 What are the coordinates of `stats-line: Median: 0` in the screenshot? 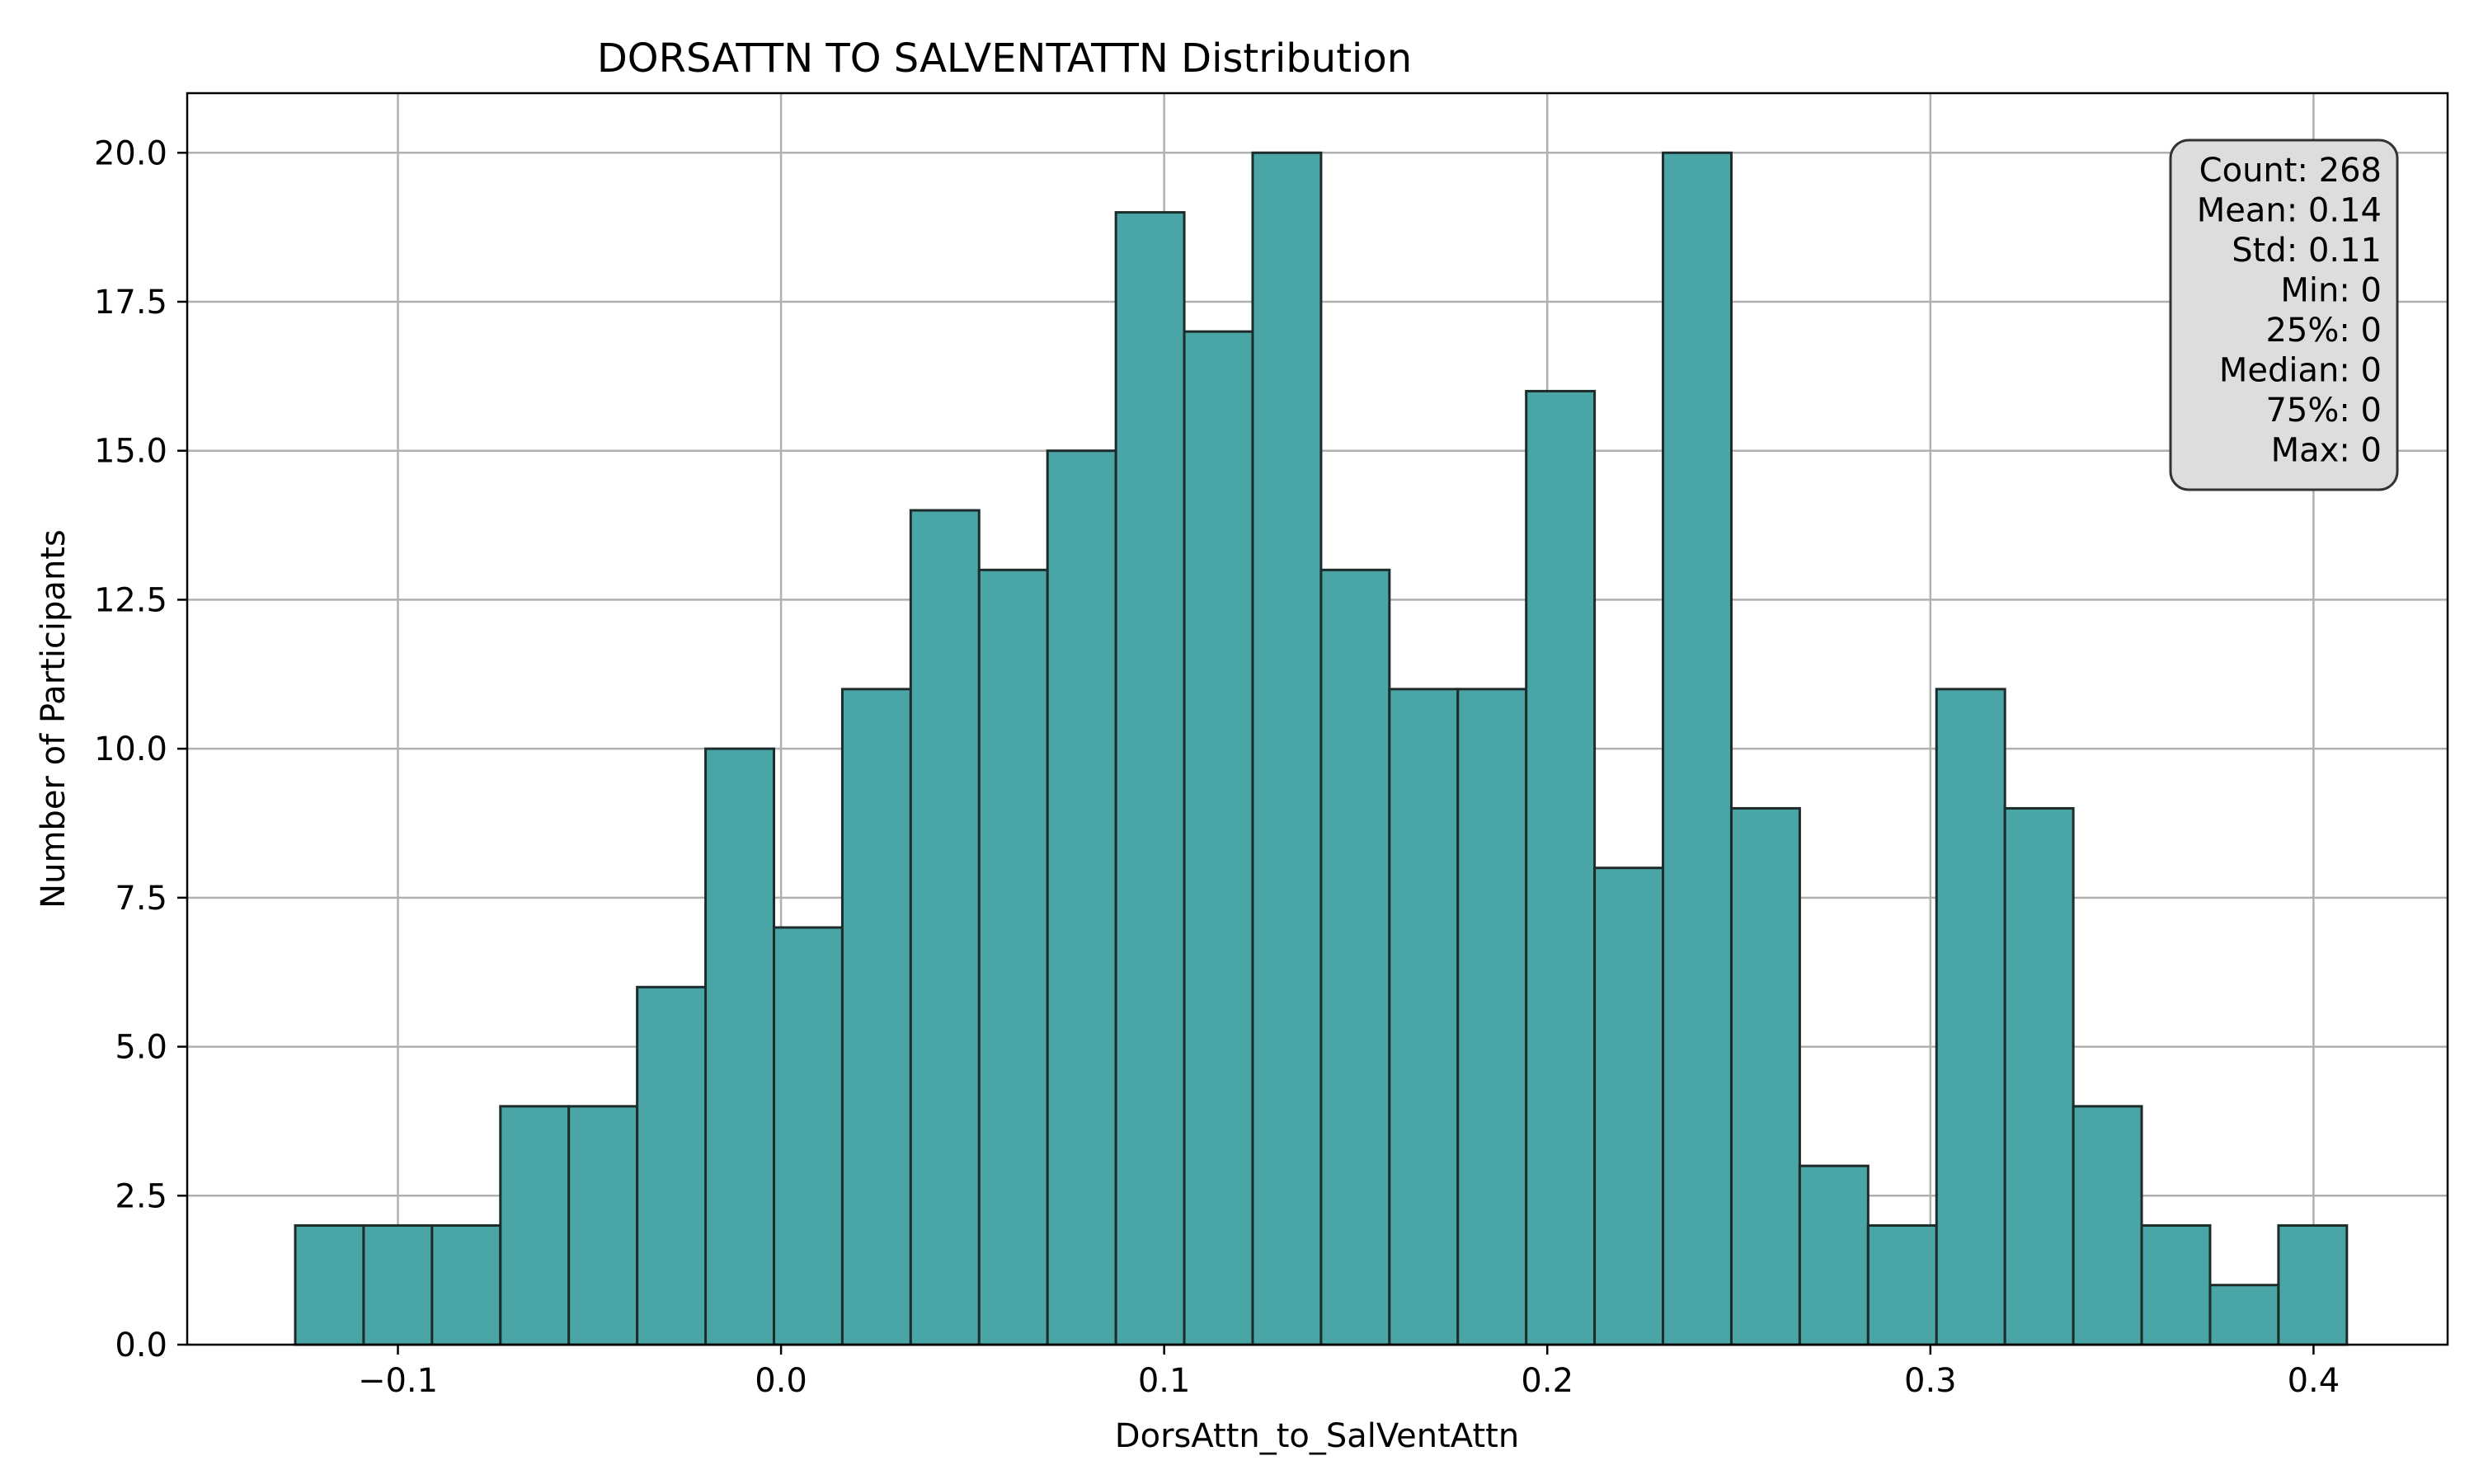 It's located at (2300, 371).